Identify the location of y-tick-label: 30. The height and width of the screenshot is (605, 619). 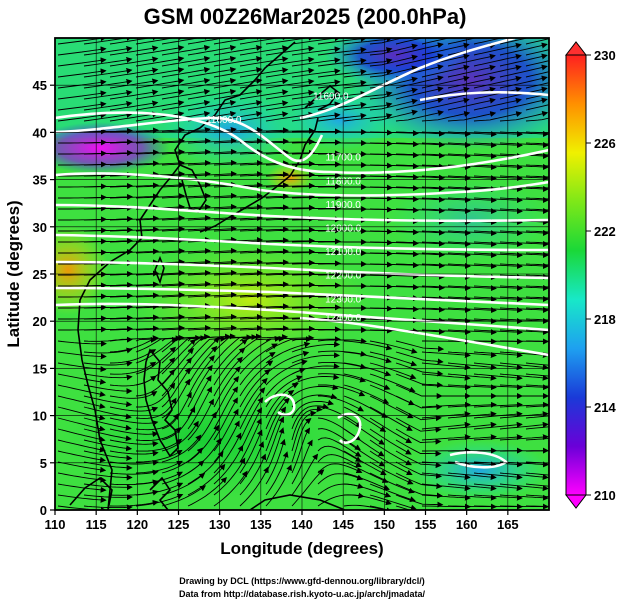
(40, 227).